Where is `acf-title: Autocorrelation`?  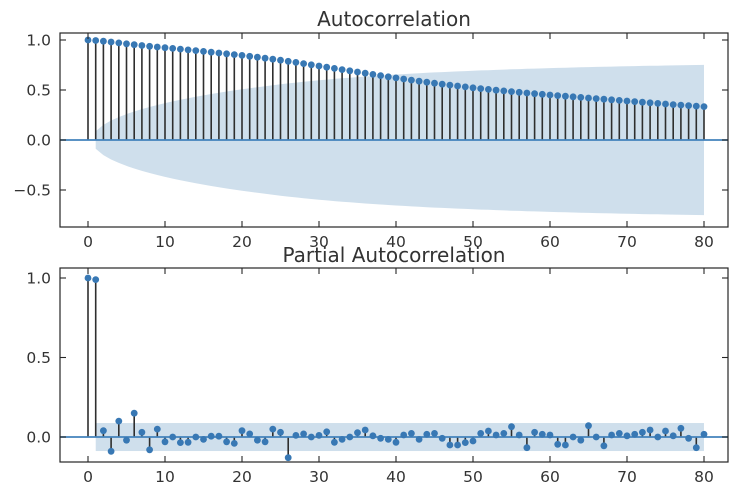
acf-title: Autocorrelation is located at coordinates (394, 19).